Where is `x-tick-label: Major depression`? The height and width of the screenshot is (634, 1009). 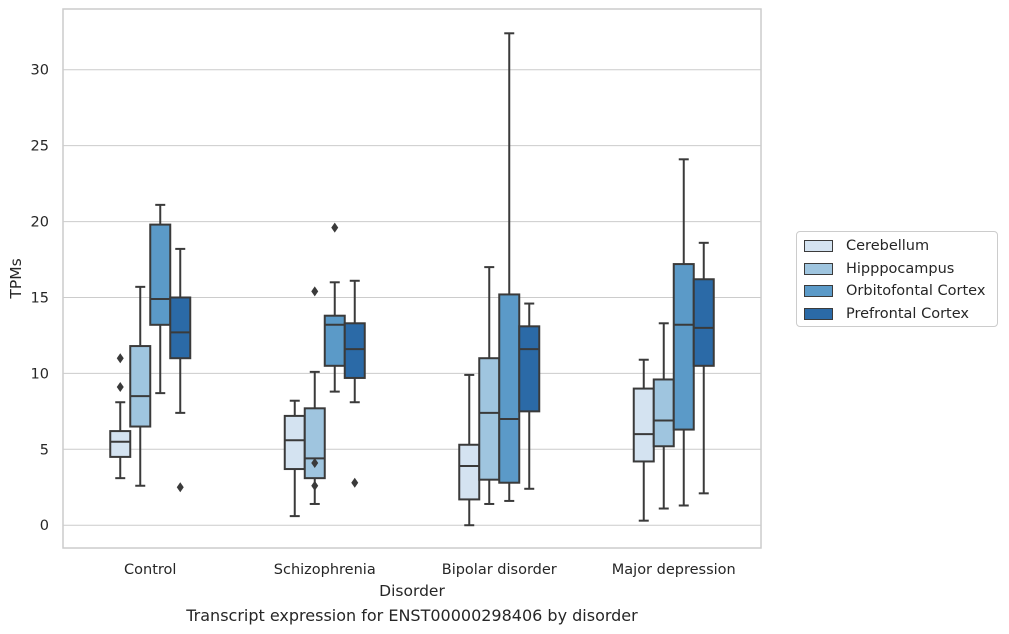
x-tick-label: Major depression is located at coordinates (674, 570).